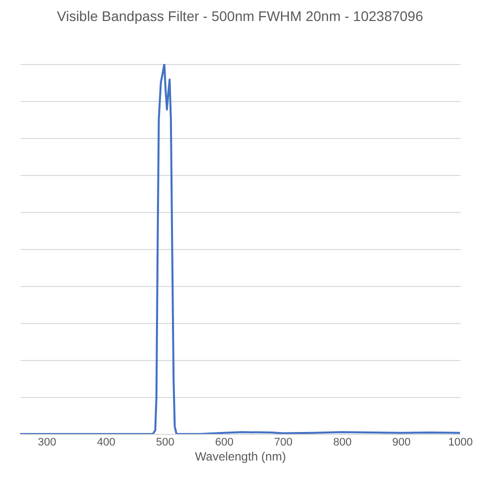 The height and width of the screenshot is (500, 500). Describe the element at coordinates (165, 442) in the screenshot. I see `x-tick-label: 500` at that location.